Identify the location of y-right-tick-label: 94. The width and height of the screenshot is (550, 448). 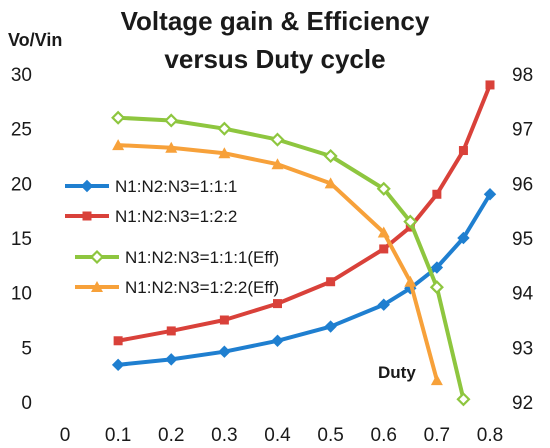
(523, 294).